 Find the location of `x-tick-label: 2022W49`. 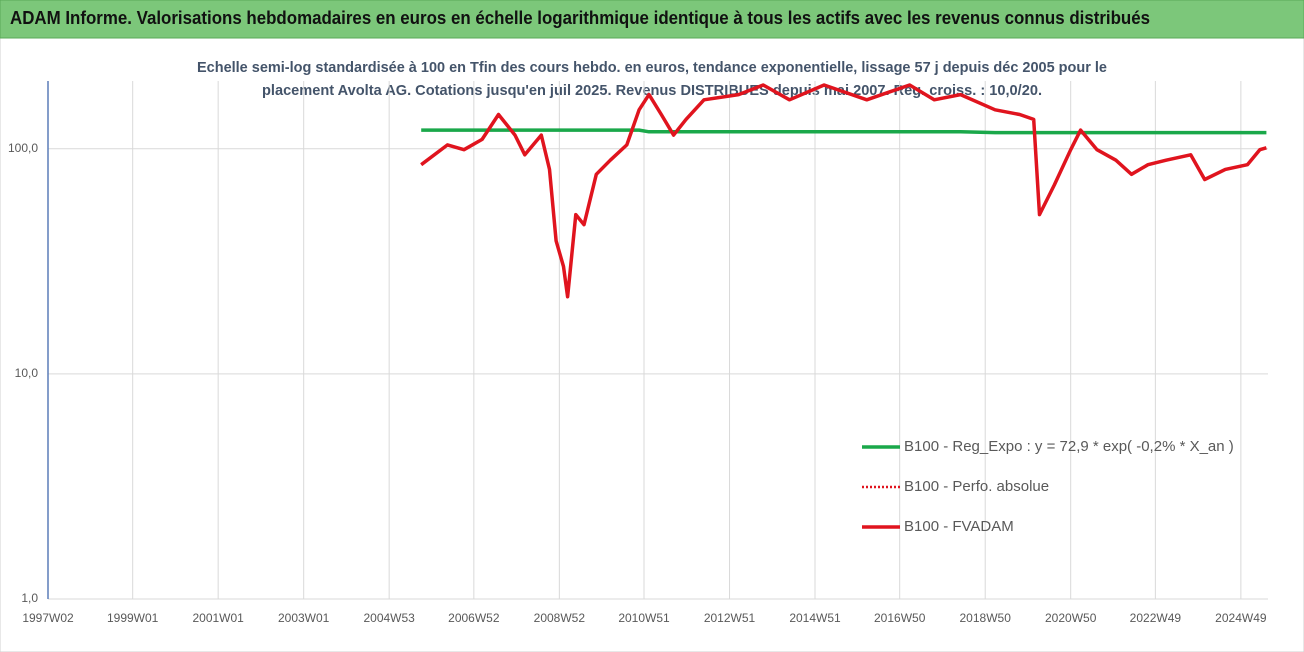

x-tick-label: 2022W49 is located at coordinates (1156, 618).